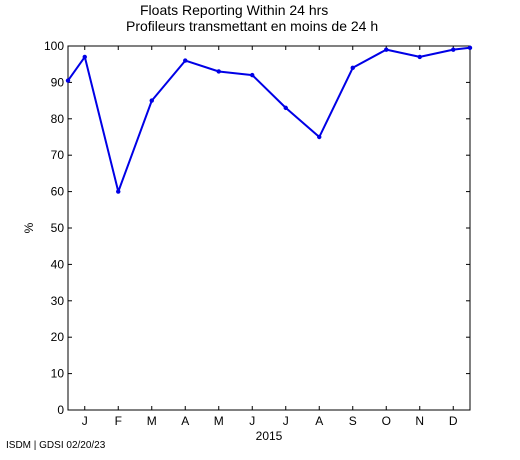  What do you see at coordinates (252, 26) in the screenshot?
I see `chart-title-french: Profileurs transmettant en moins de 24 h` at bounding box center [252, 26].